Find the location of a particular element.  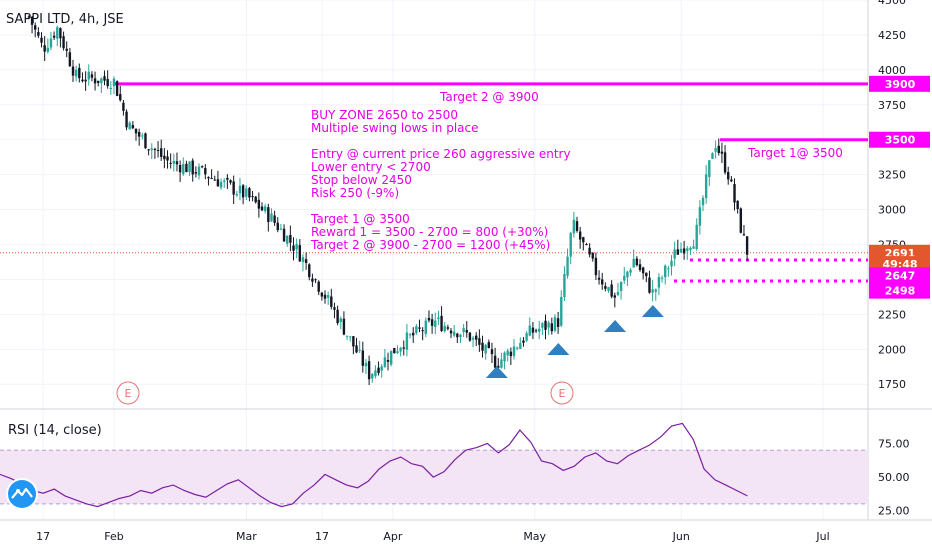

x-tick-label: Jun is located at coordinates (681, 536).